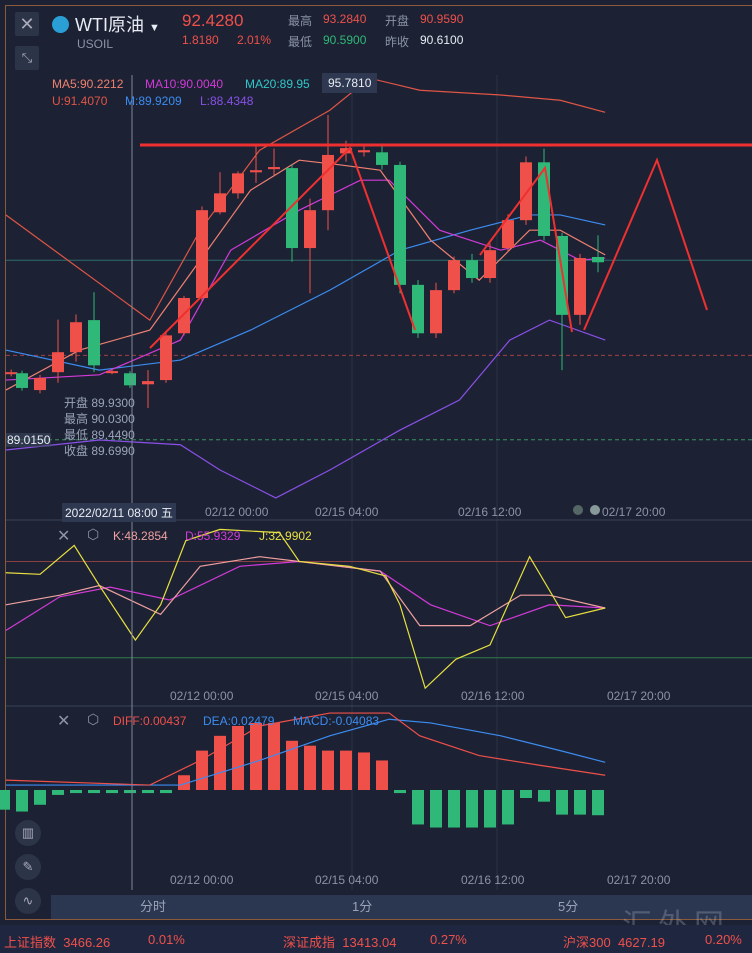 Image resolution: width=752 pixels, height=953 pixels. Describe the element at coordinates (336, 721) in the screenshot. I see `macd-value-label: MACD:-0.04083` at that location.